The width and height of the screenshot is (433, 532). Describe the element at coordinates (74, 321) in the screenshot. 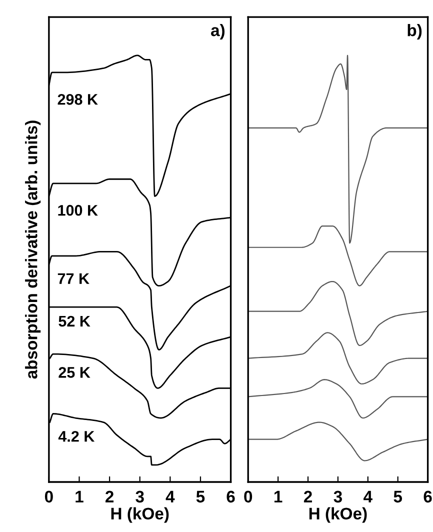

I see `series-label: 52 K` at that location.